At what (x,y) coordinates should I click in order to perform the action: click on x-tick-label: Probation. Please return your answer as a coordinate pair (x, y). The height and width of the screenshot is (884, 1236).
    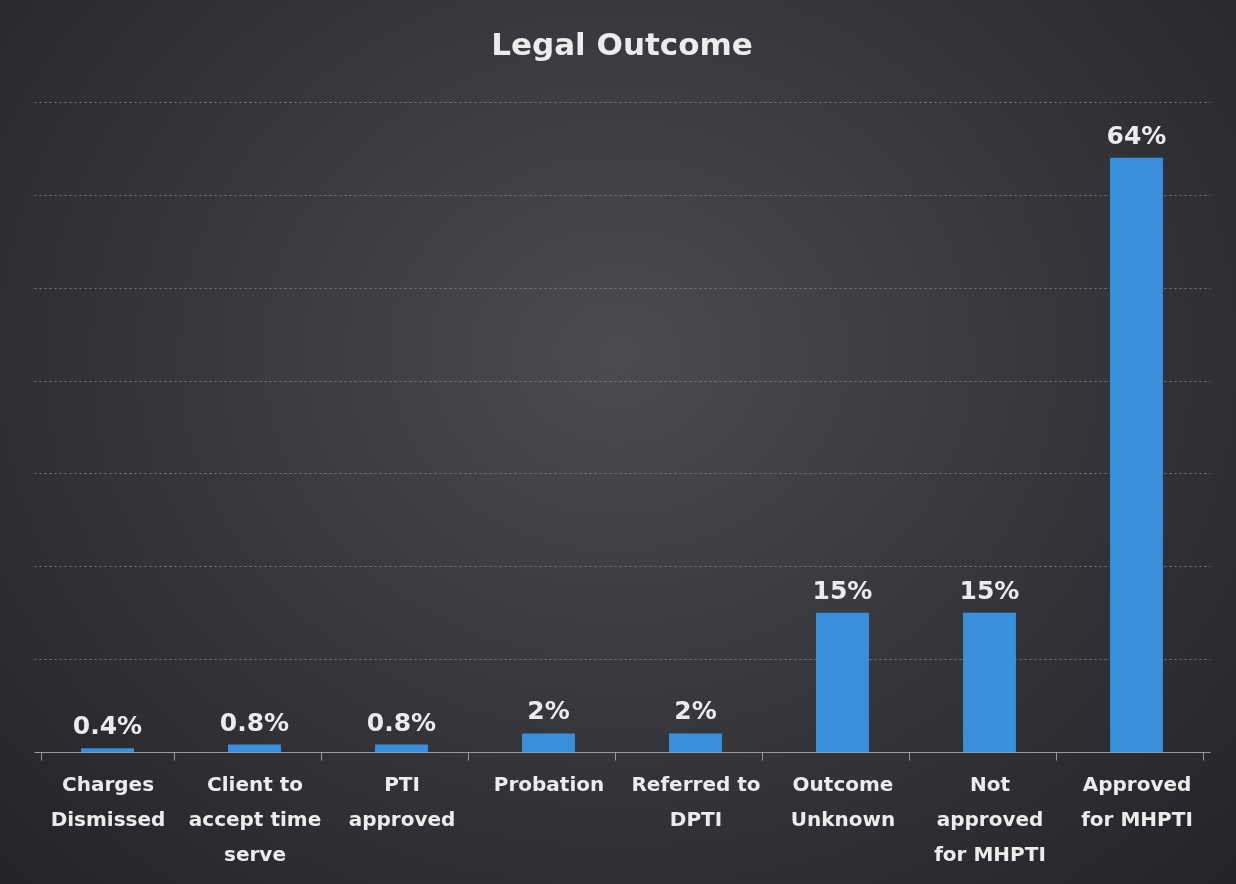
    Looking at the image, I should click on (549, 783).